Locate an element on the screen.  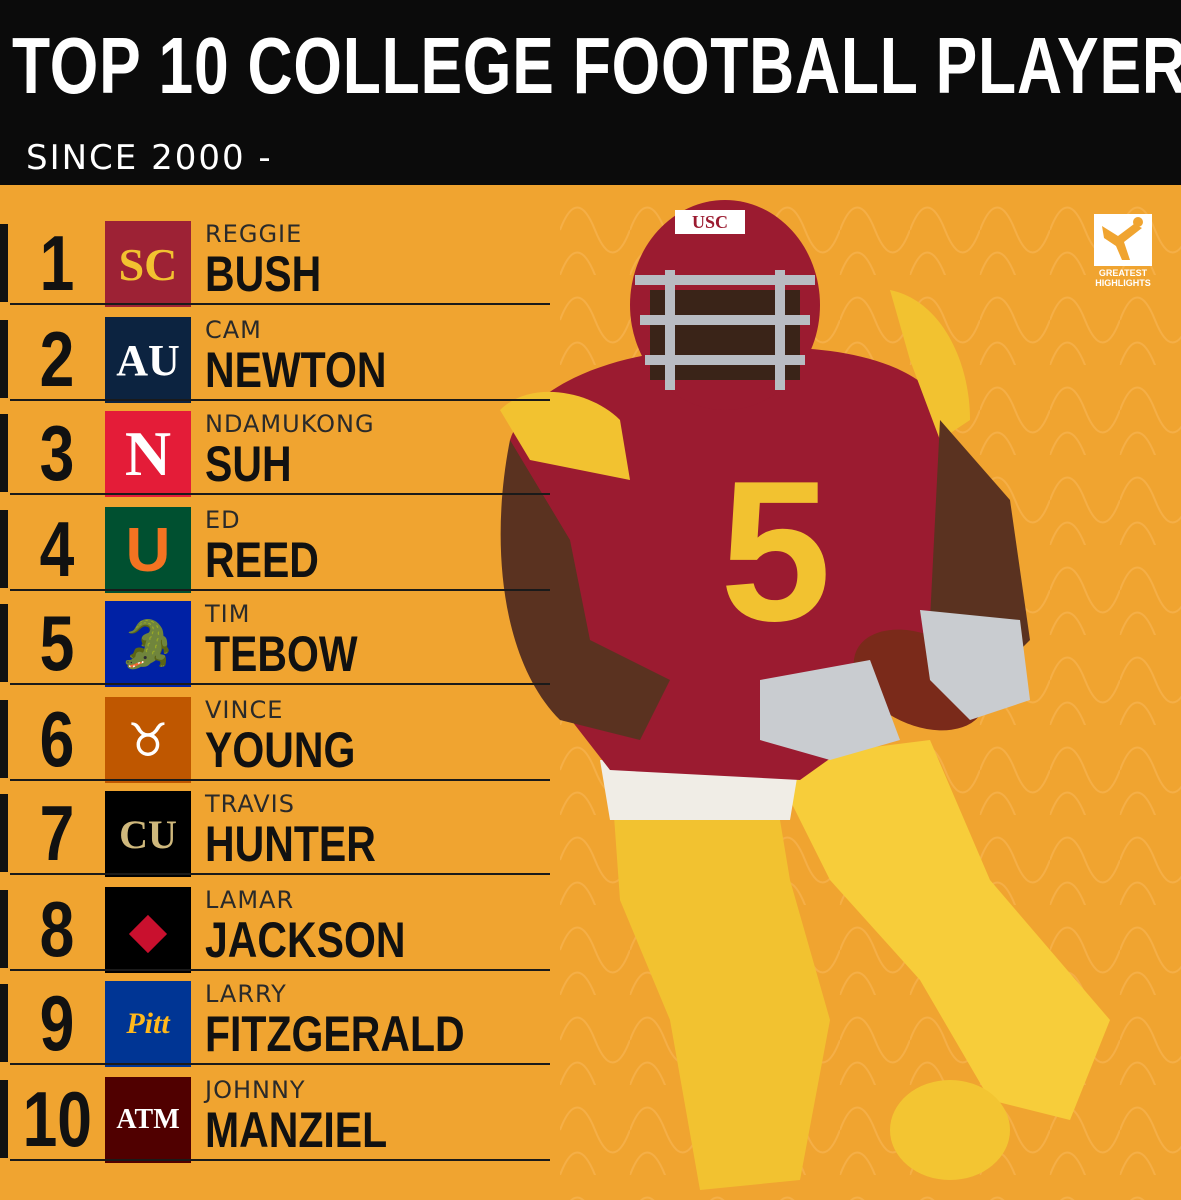
auburn-au-logo: AU is located at coordinates (148, 360).